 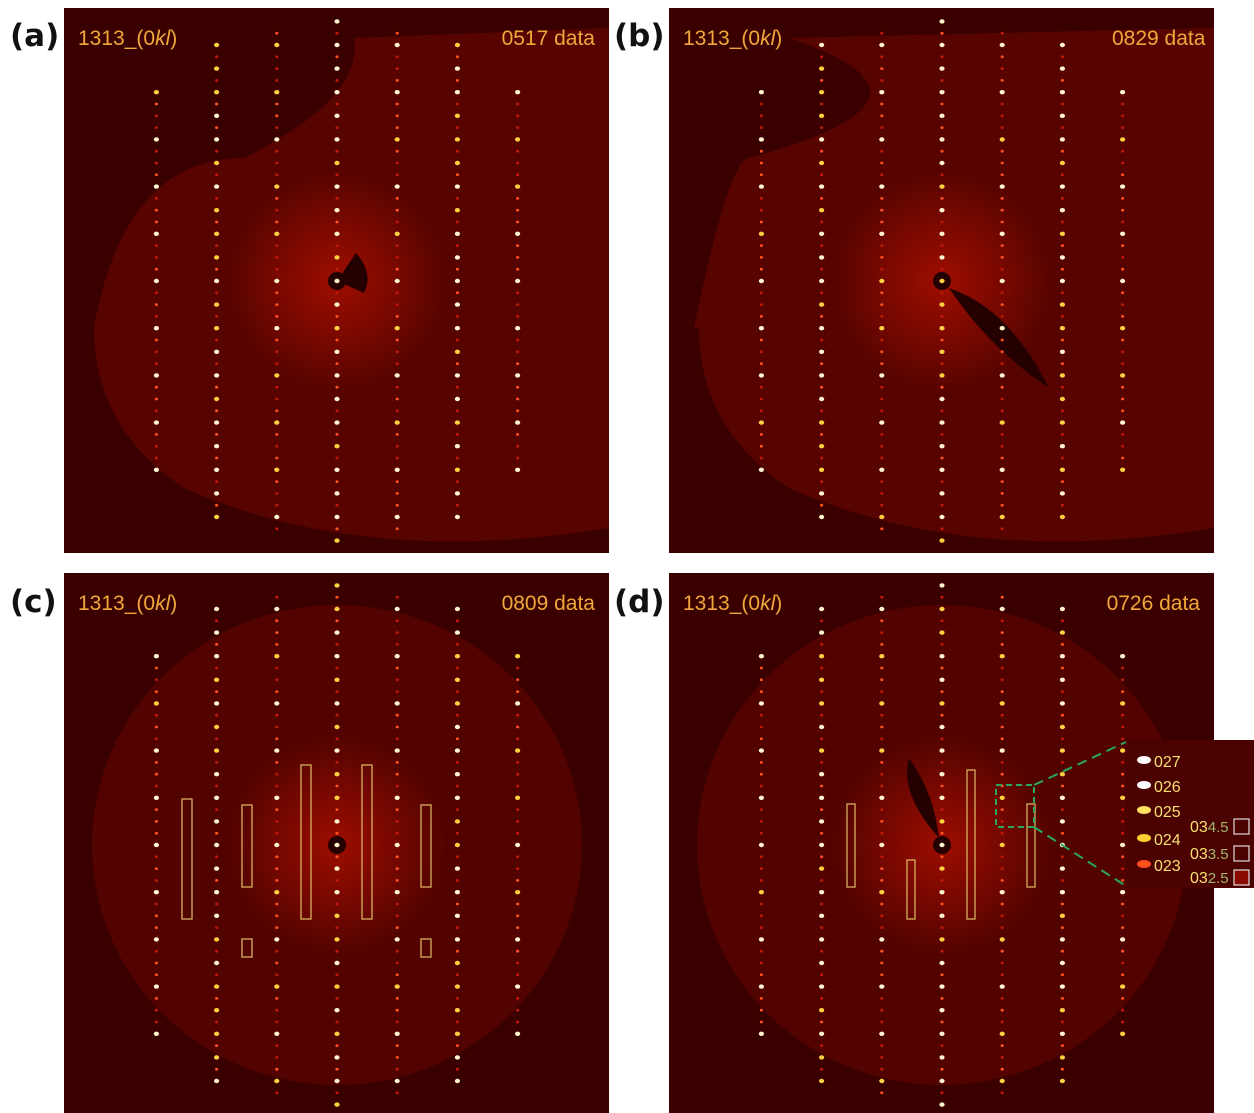 I want to click on sample-italic: kl, so click(x=163, y=603).